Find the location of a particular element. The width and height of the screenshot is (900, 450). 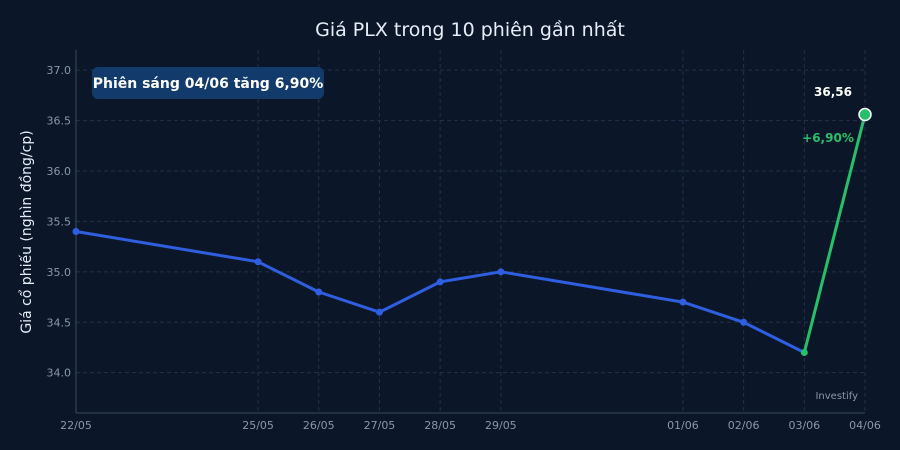

badge-text: Phiên sáng 04/06 tăng 6,90% is located at coordinates (208, 84).